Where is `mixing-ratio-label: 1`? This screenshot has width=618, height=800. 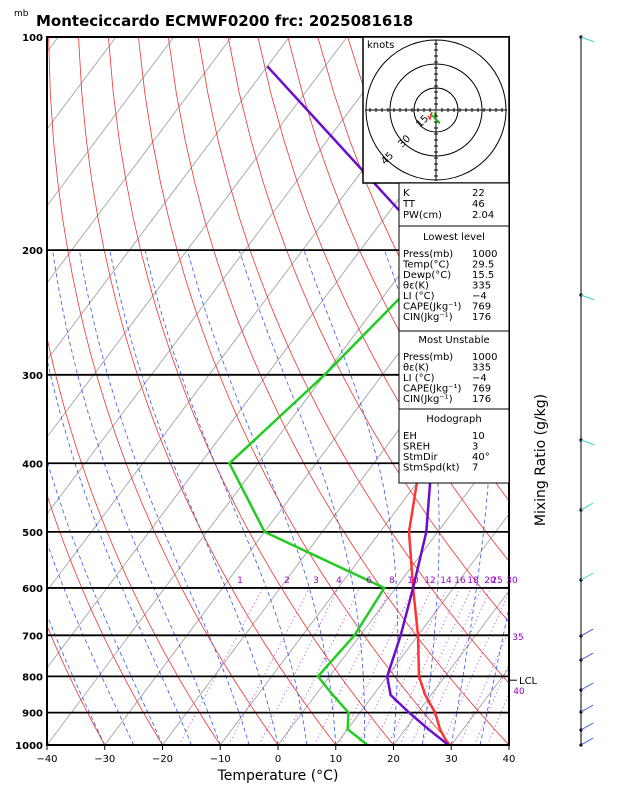
mixing-ratio-label: 1 is located at coordinates (240, 581).